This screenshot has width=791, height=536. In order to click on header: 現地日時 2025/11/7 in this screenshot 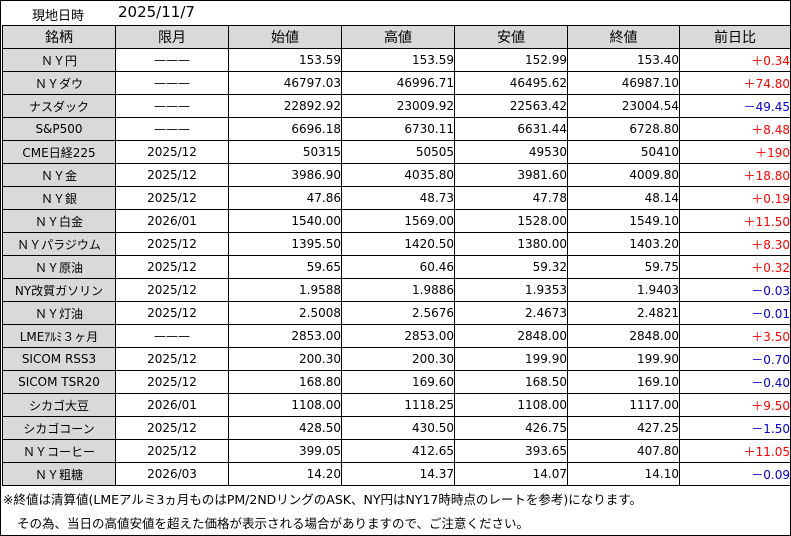, I will do `click(395, 13)`.